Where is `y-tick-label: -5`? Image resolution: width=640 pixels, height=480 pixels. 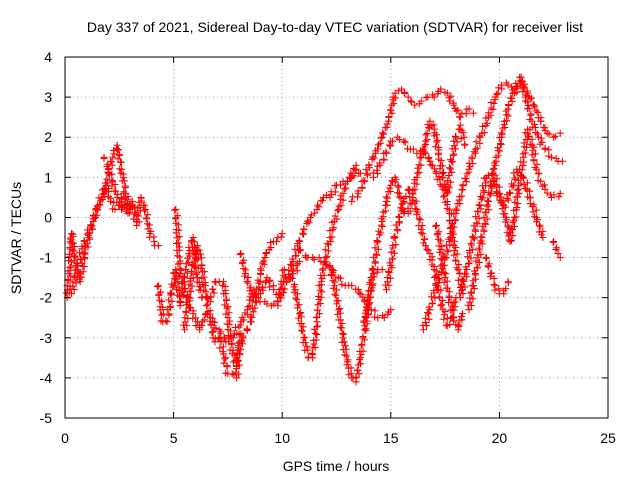
y-tick-label: -5 is located at coordinates (46, 418).